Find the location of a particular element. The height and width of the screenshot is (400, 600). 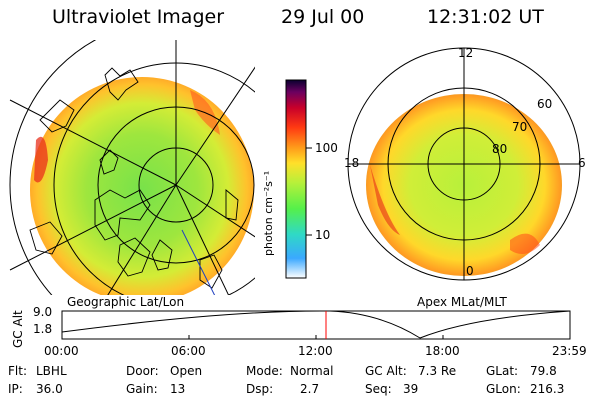

ip-value: 36.0 is located at coordinates (49, 389).